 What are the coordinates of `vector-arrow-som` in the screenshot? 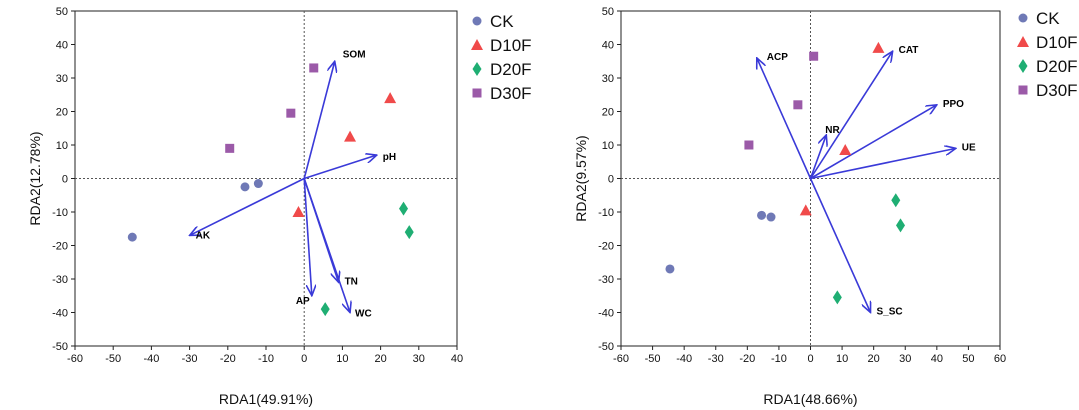 It's located at (319, 120).